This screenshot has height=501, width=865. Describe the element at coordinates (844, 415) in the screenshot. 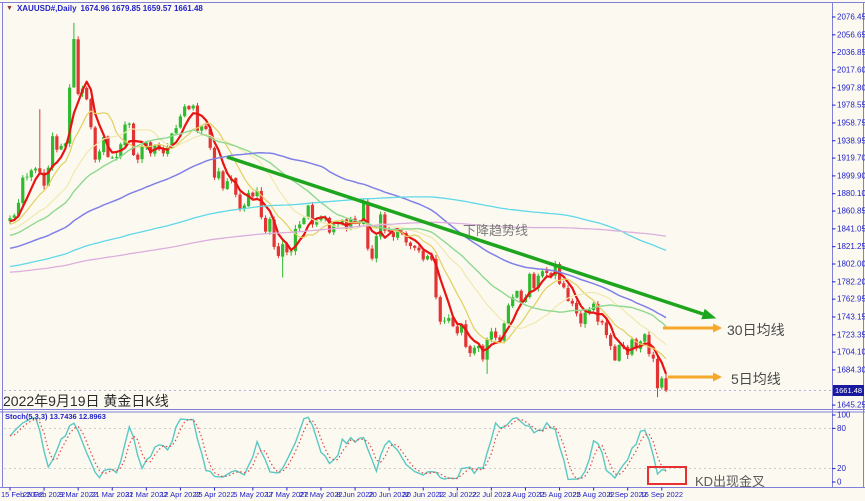

I see `stoch-tick-label: 100` at that location.